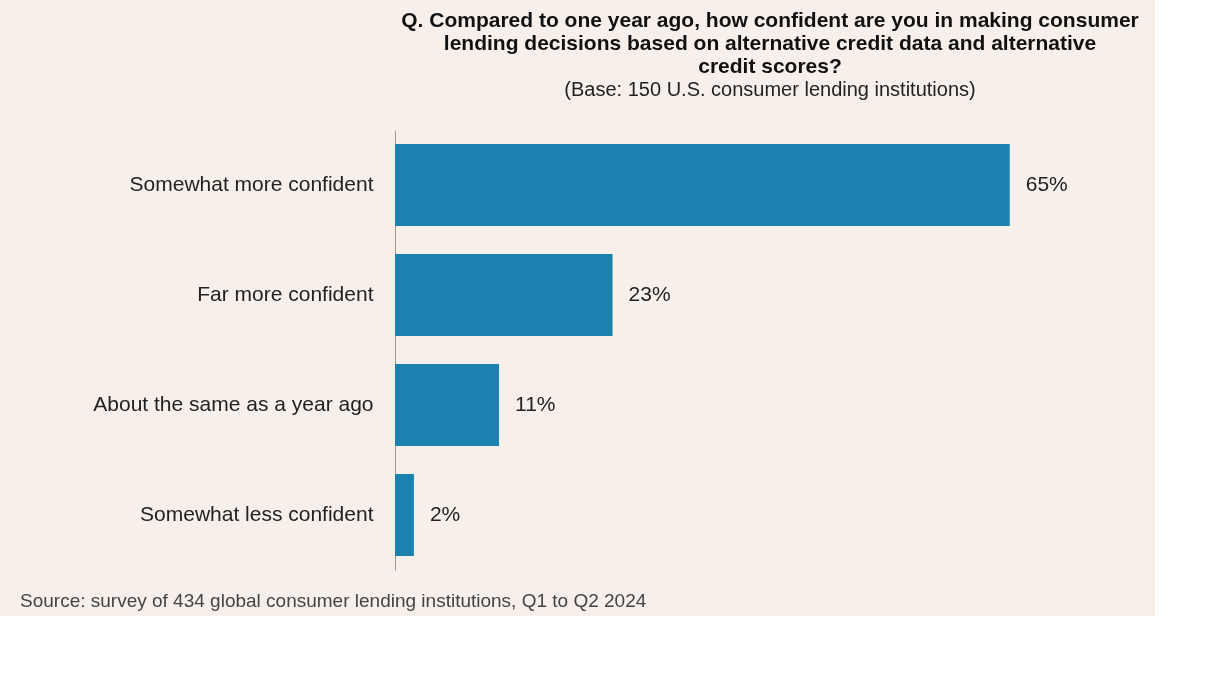 The height and width of the screenshot is (675, 1212). Describe the element at coordinates (251, 183) in the screenshot. I see `y-tick-label: Somewhat more confident` at that location.